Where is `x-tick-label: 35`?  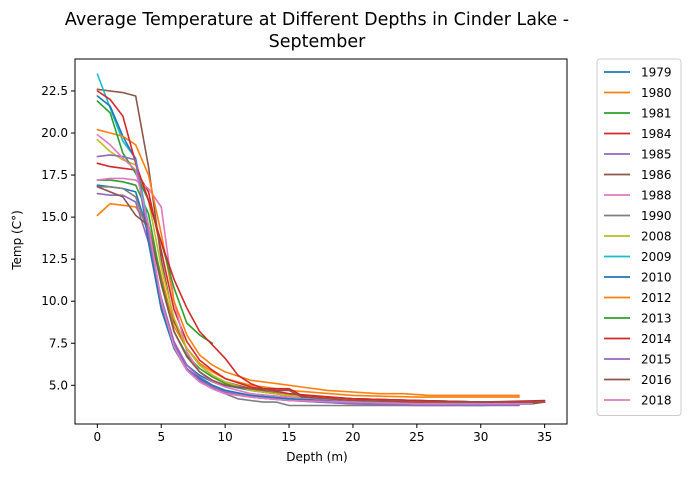
x-tick-label: 35 is located at coordinates (544, 437).